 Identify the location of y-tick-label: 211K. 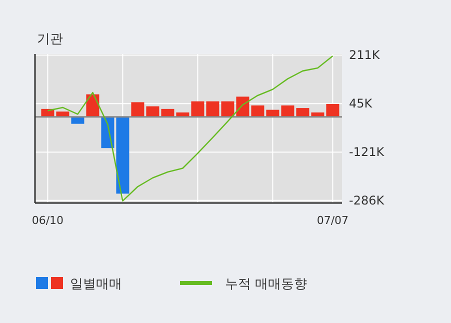
(365, 55).